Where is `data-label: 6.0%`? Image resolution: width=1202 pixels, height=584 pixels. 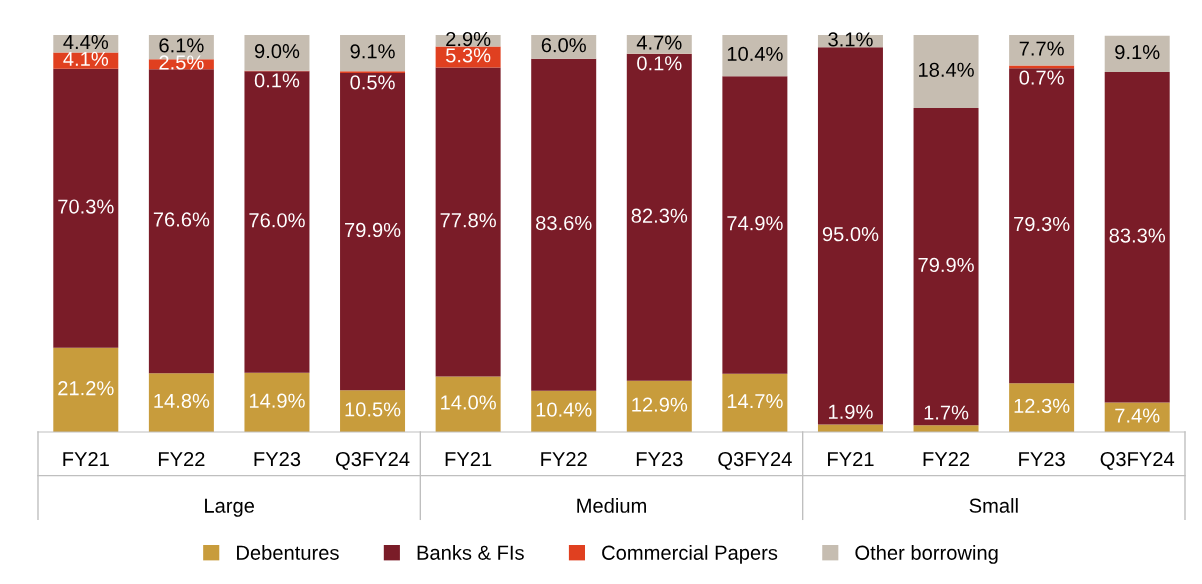
data-label: 6.0% is located at coordinates (563, 45).